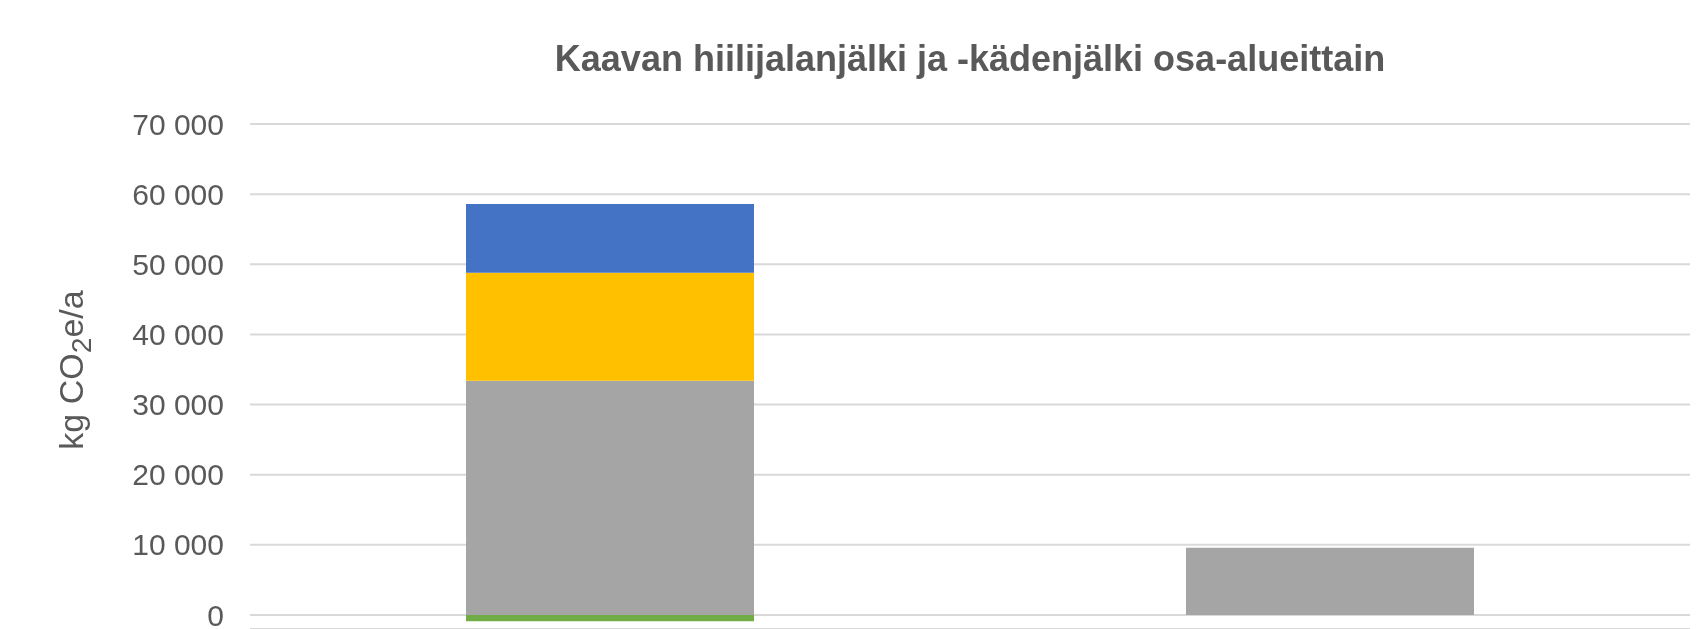 This screenshot has height=629, width=1700. Describe the element at coordinates (178, 264) in the screenshot. I see `y-tick-label: 50 000` at that location.